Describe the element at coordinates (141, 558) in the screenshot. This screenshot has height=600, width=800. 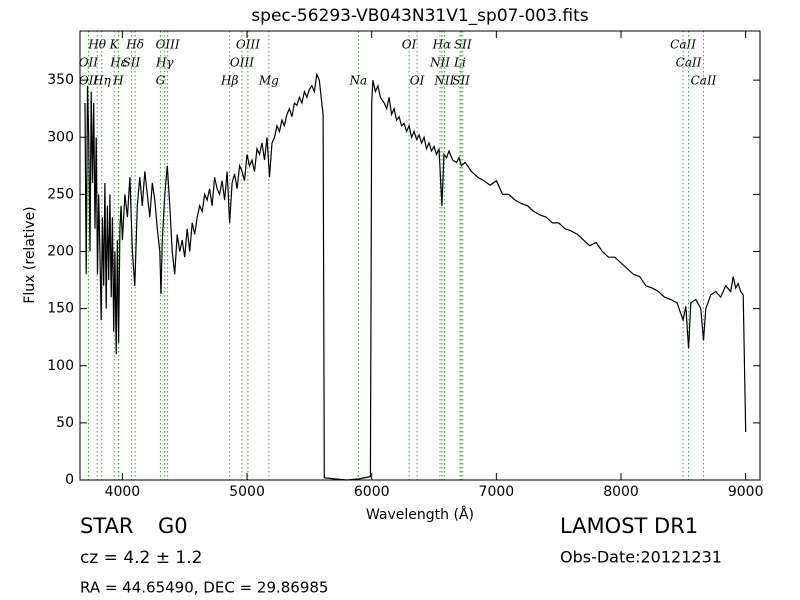
I see `redshift: cz = 4.2 ± 1.2` at that location.